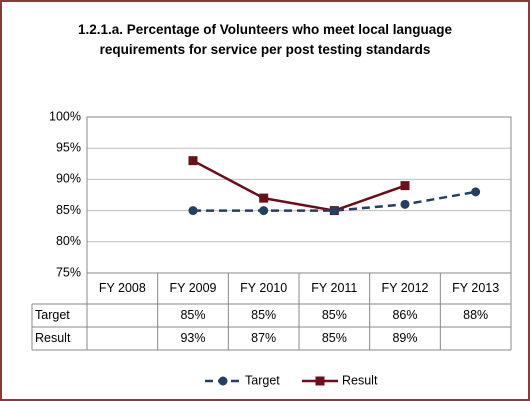  What do you see at coordinates (192, 288) in the screenshot?
I see `x-tick-label: FY 2009` at bounding box center [192, 288].